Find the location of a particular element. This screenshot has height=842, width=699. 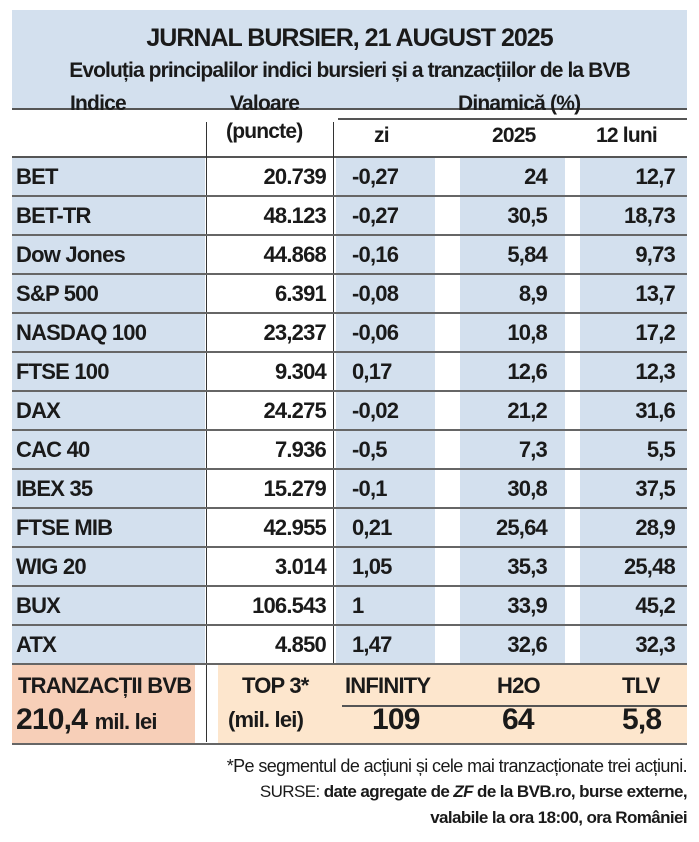

transactions-total-panel is located at coordinates (103, 704).